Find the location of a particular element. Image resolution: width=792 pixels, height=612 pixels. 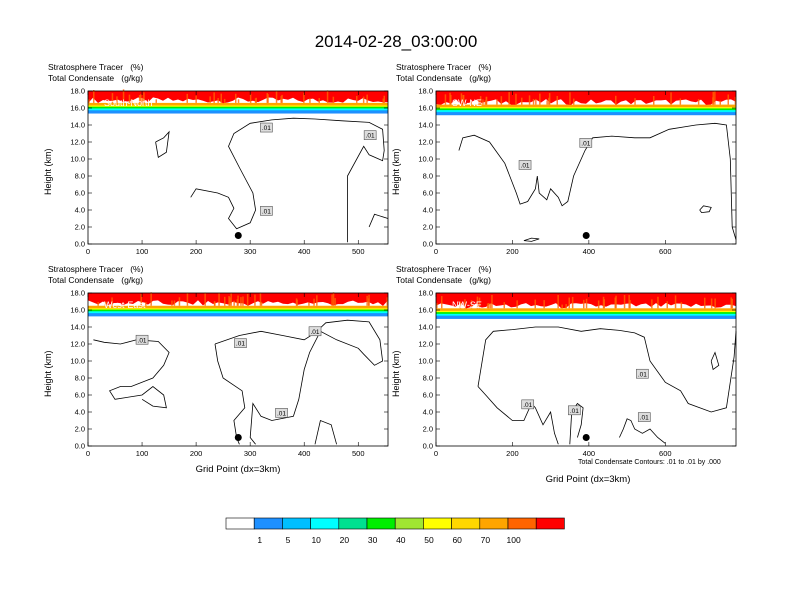

colorbar-label: 30 is located at coordinates (373, 540).